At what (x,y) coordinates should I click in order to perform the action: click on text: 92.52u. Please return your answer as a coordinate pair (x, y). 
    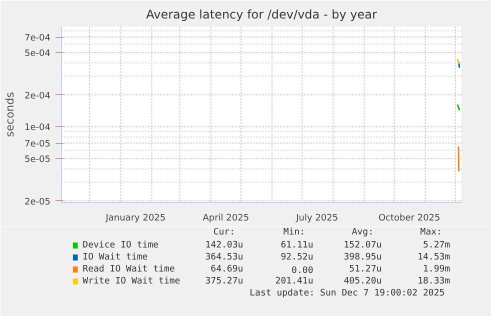
    Looking at the image, I should click on (297, 257).